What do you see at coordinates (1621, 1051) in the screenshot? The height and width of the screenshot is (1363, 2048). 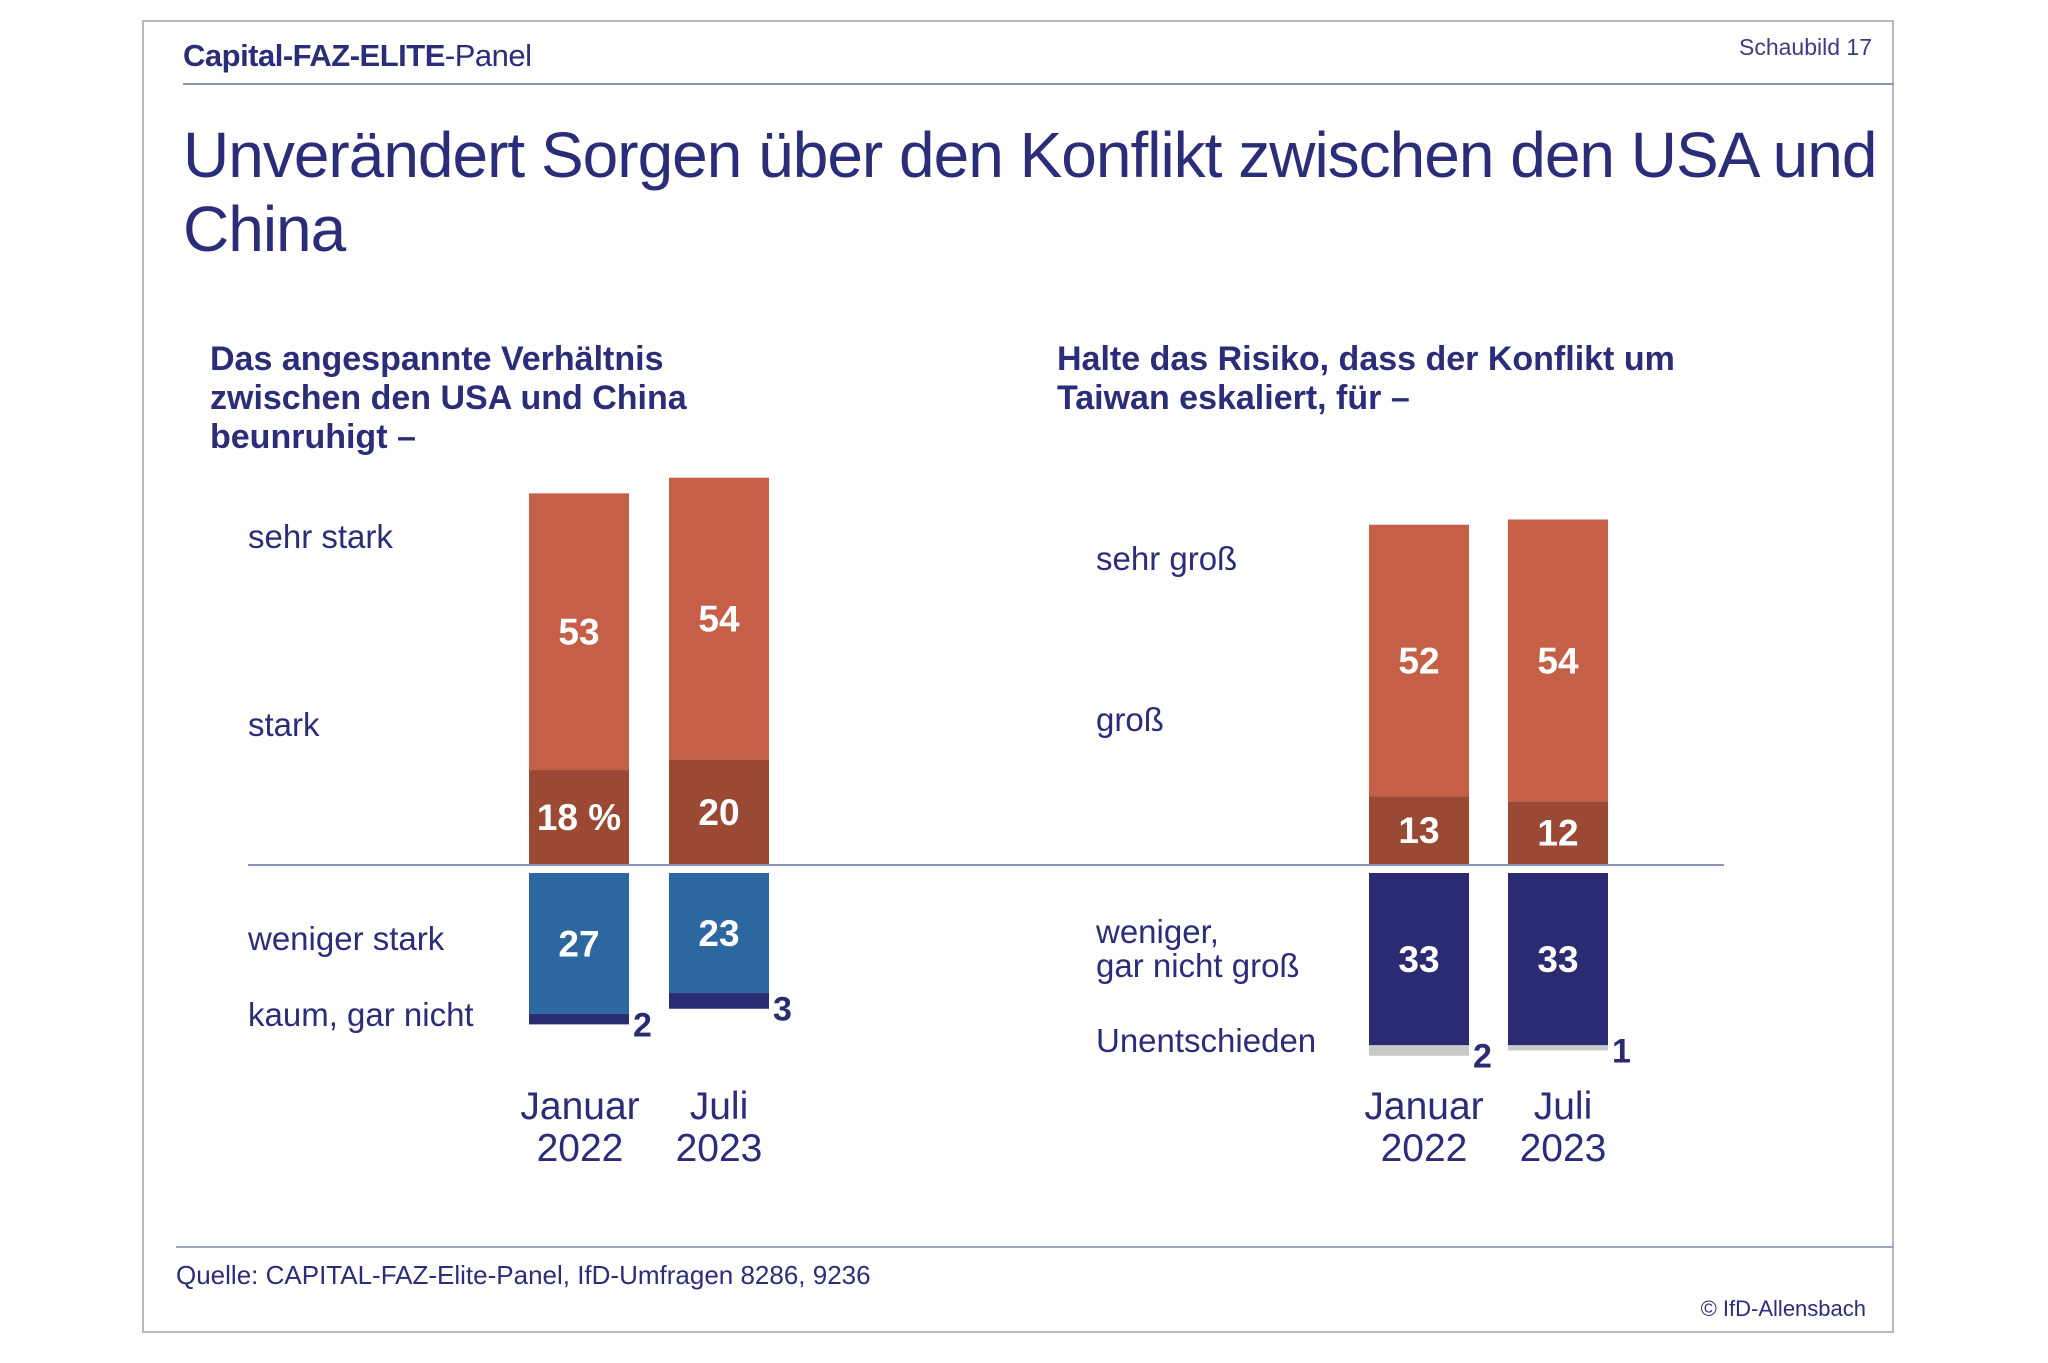 I see `data-label: 1` at bounding box center [1621, 1051].